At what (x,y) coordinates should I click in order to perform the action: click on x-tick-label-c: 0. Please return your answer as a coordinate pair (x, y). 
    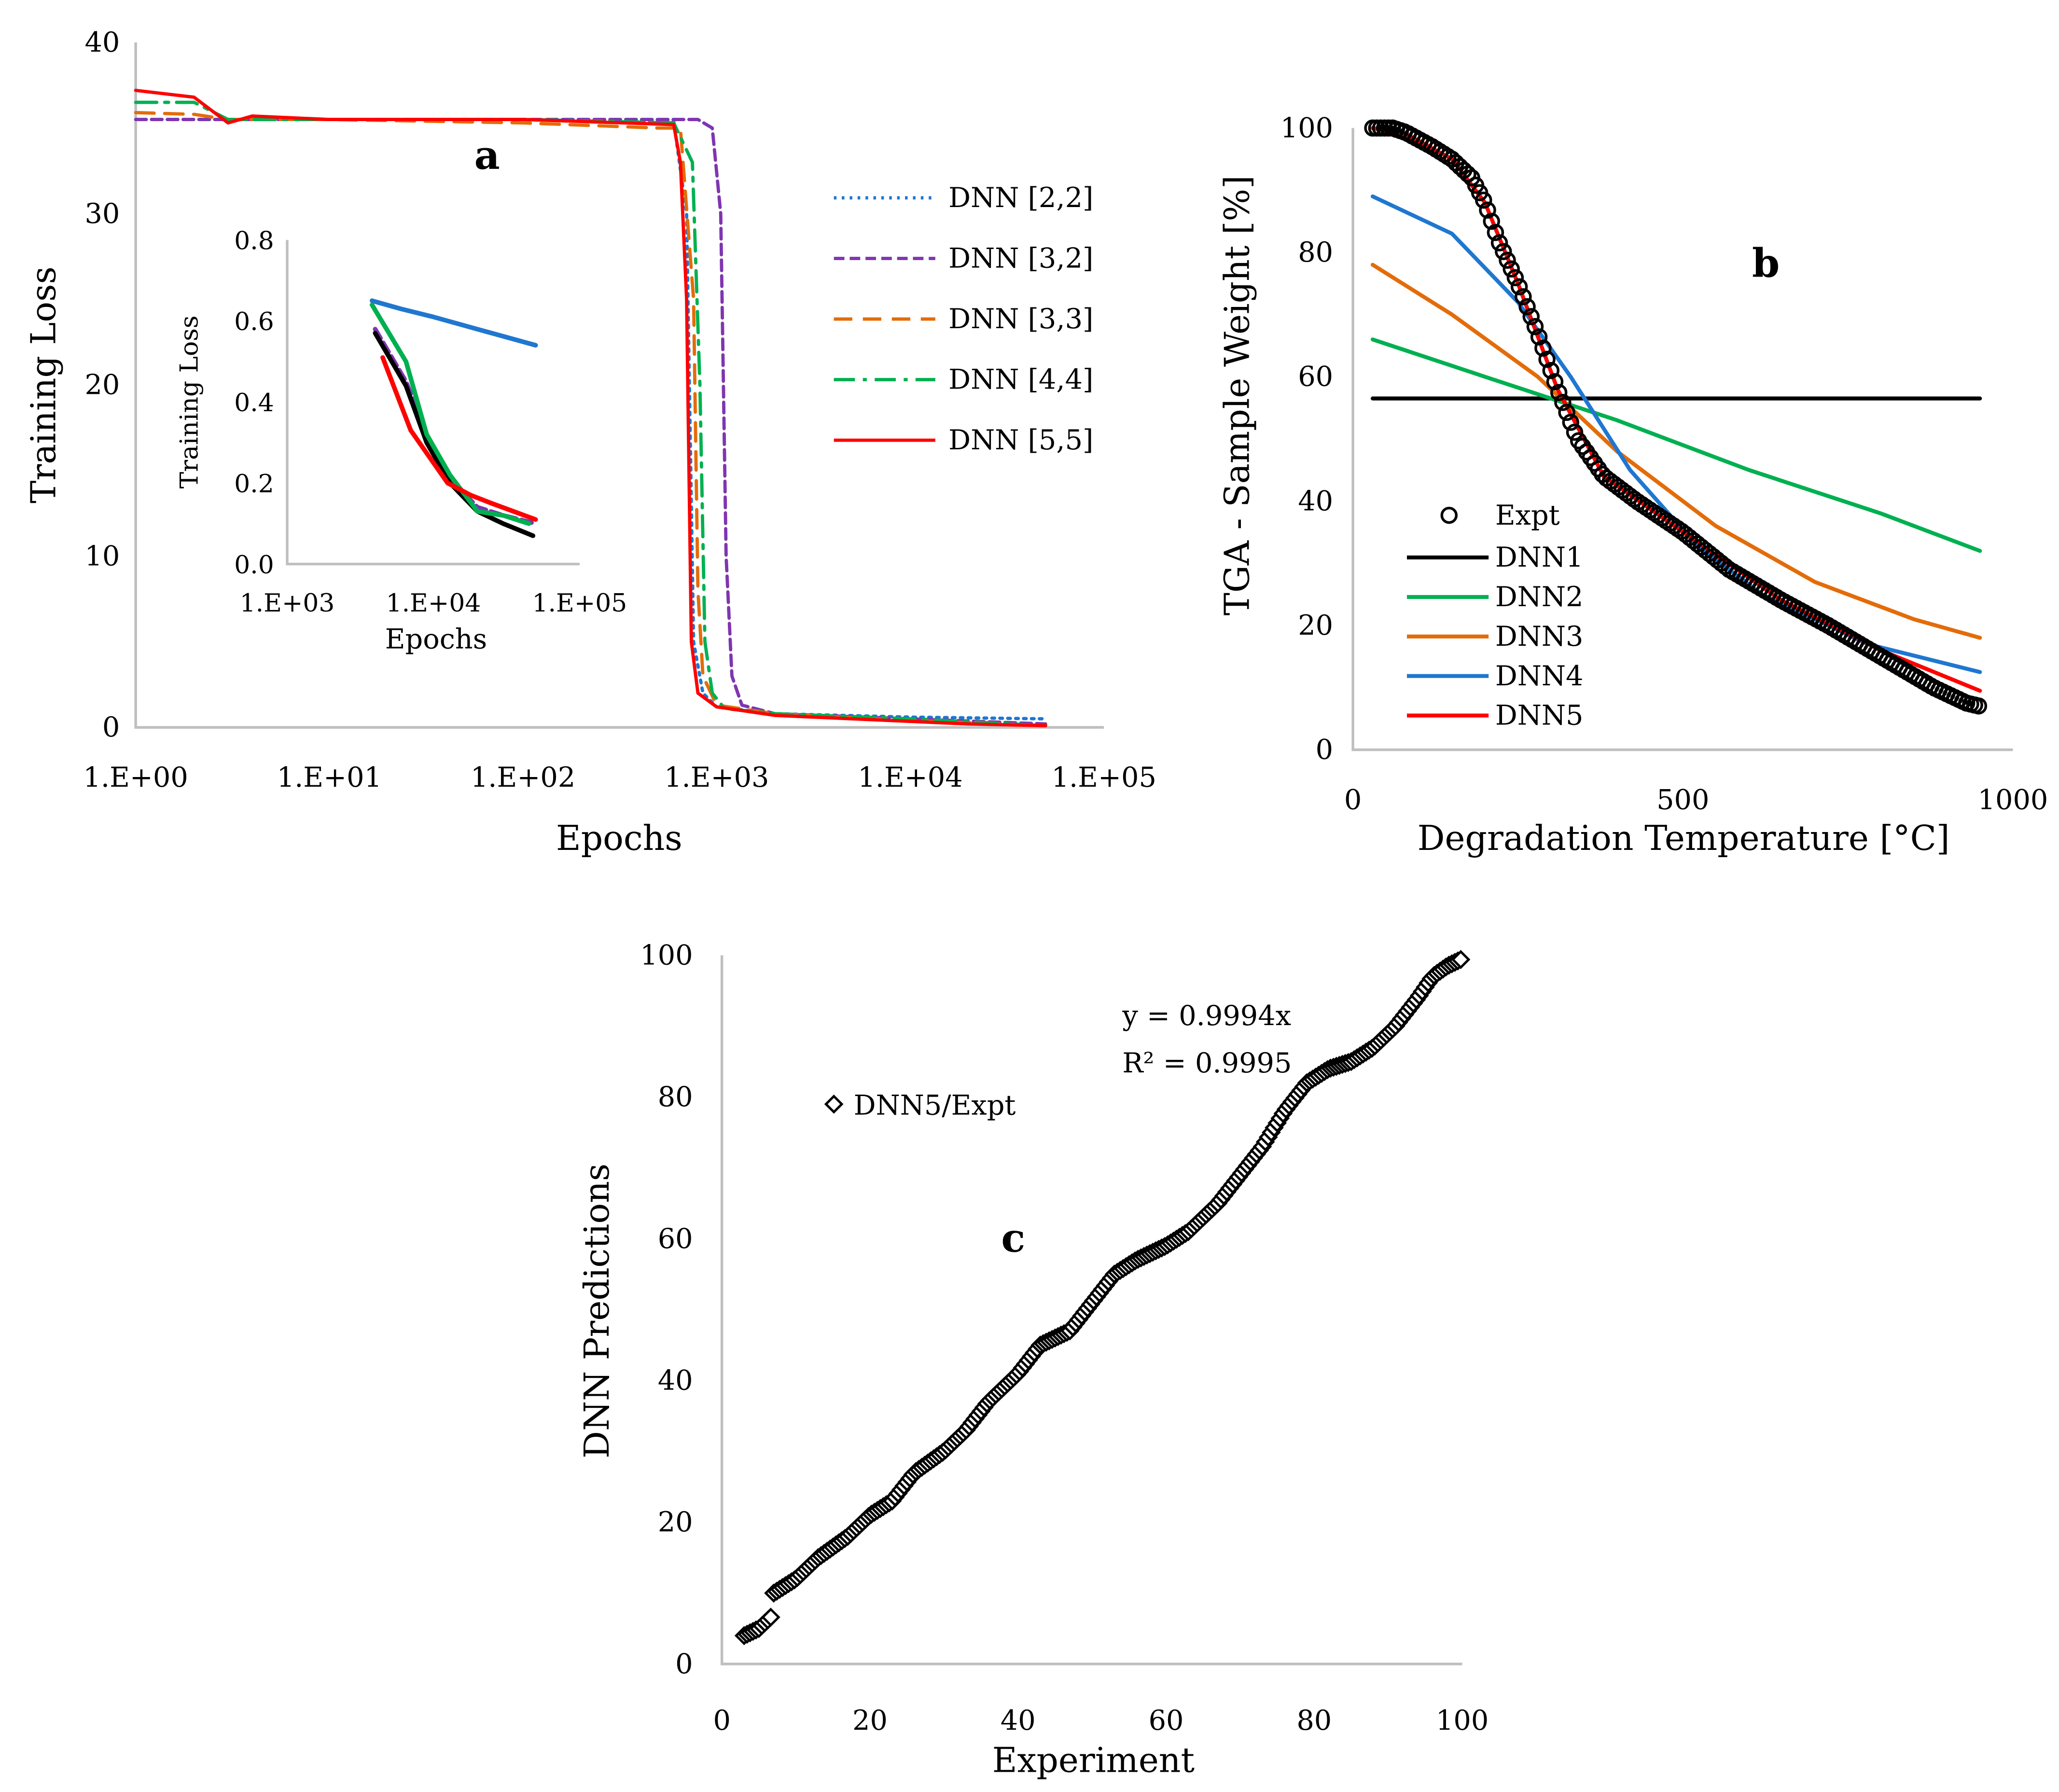
    Looking at the image, I should click on (721, 1720).